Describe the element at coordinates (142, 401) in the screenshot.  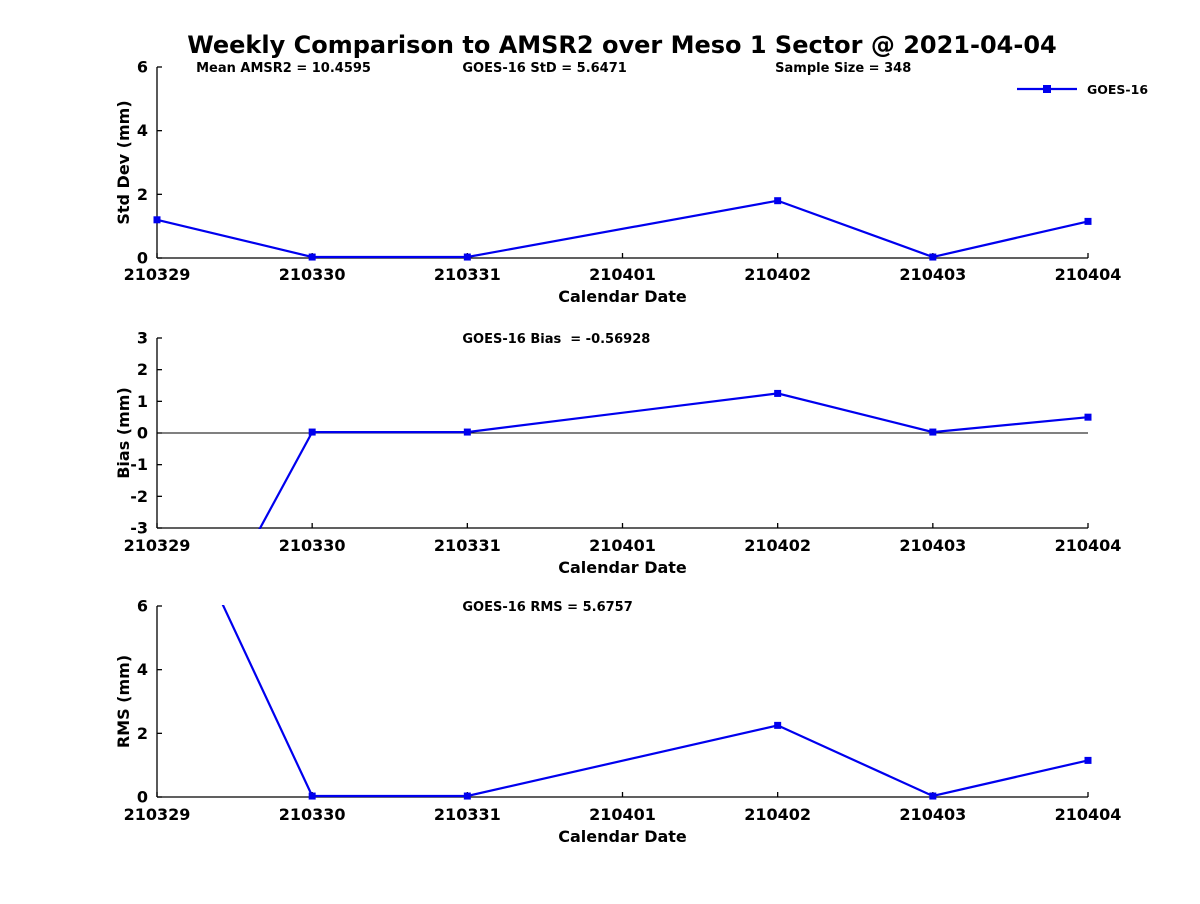
I see `y-tick-label: 1` at that location.